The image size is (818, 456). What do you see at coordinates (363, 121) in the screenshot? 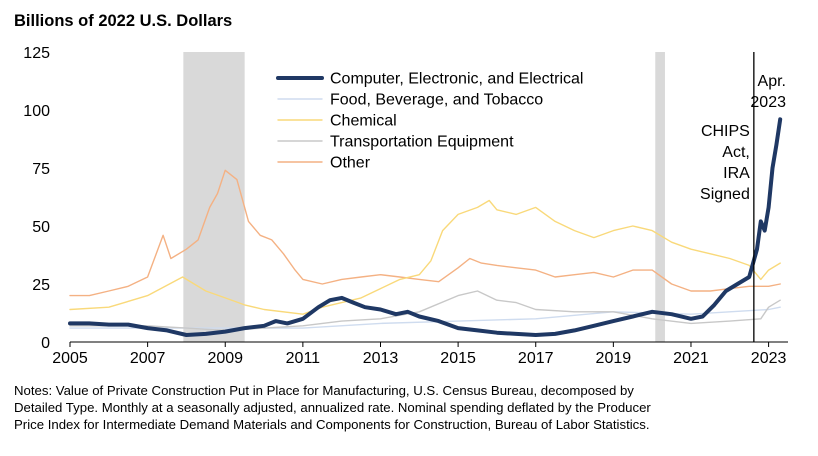
I see `legend-label-2: Chemical` at bounding box center [363, 121].